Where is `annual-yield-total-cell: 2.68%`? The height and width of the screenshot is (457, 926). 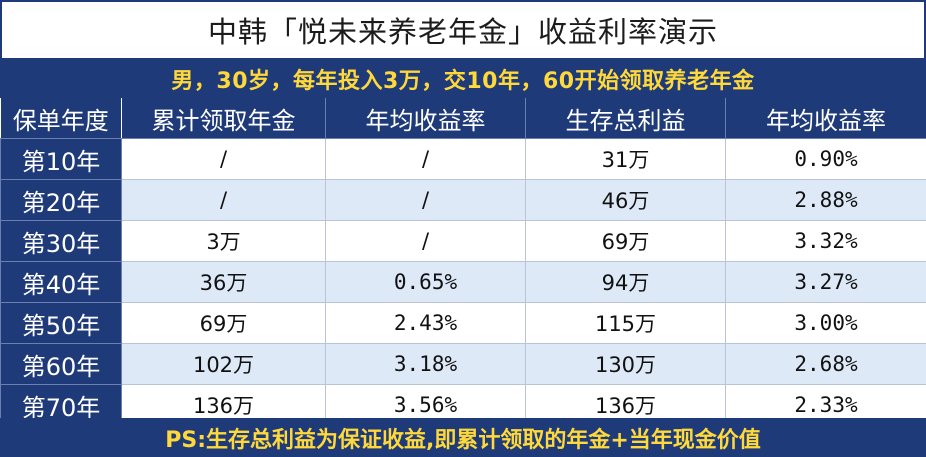 annual-yield-total-cell: 2.68% is located at coordinates (825, 364).